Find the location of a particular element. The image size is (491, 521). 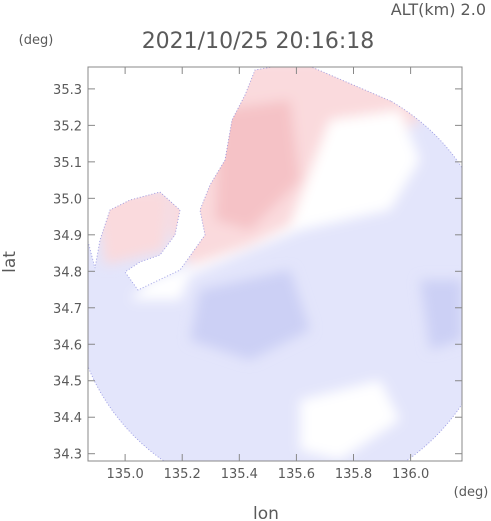

y-tick-label: 35.3 is located at coordinates (67, 90).